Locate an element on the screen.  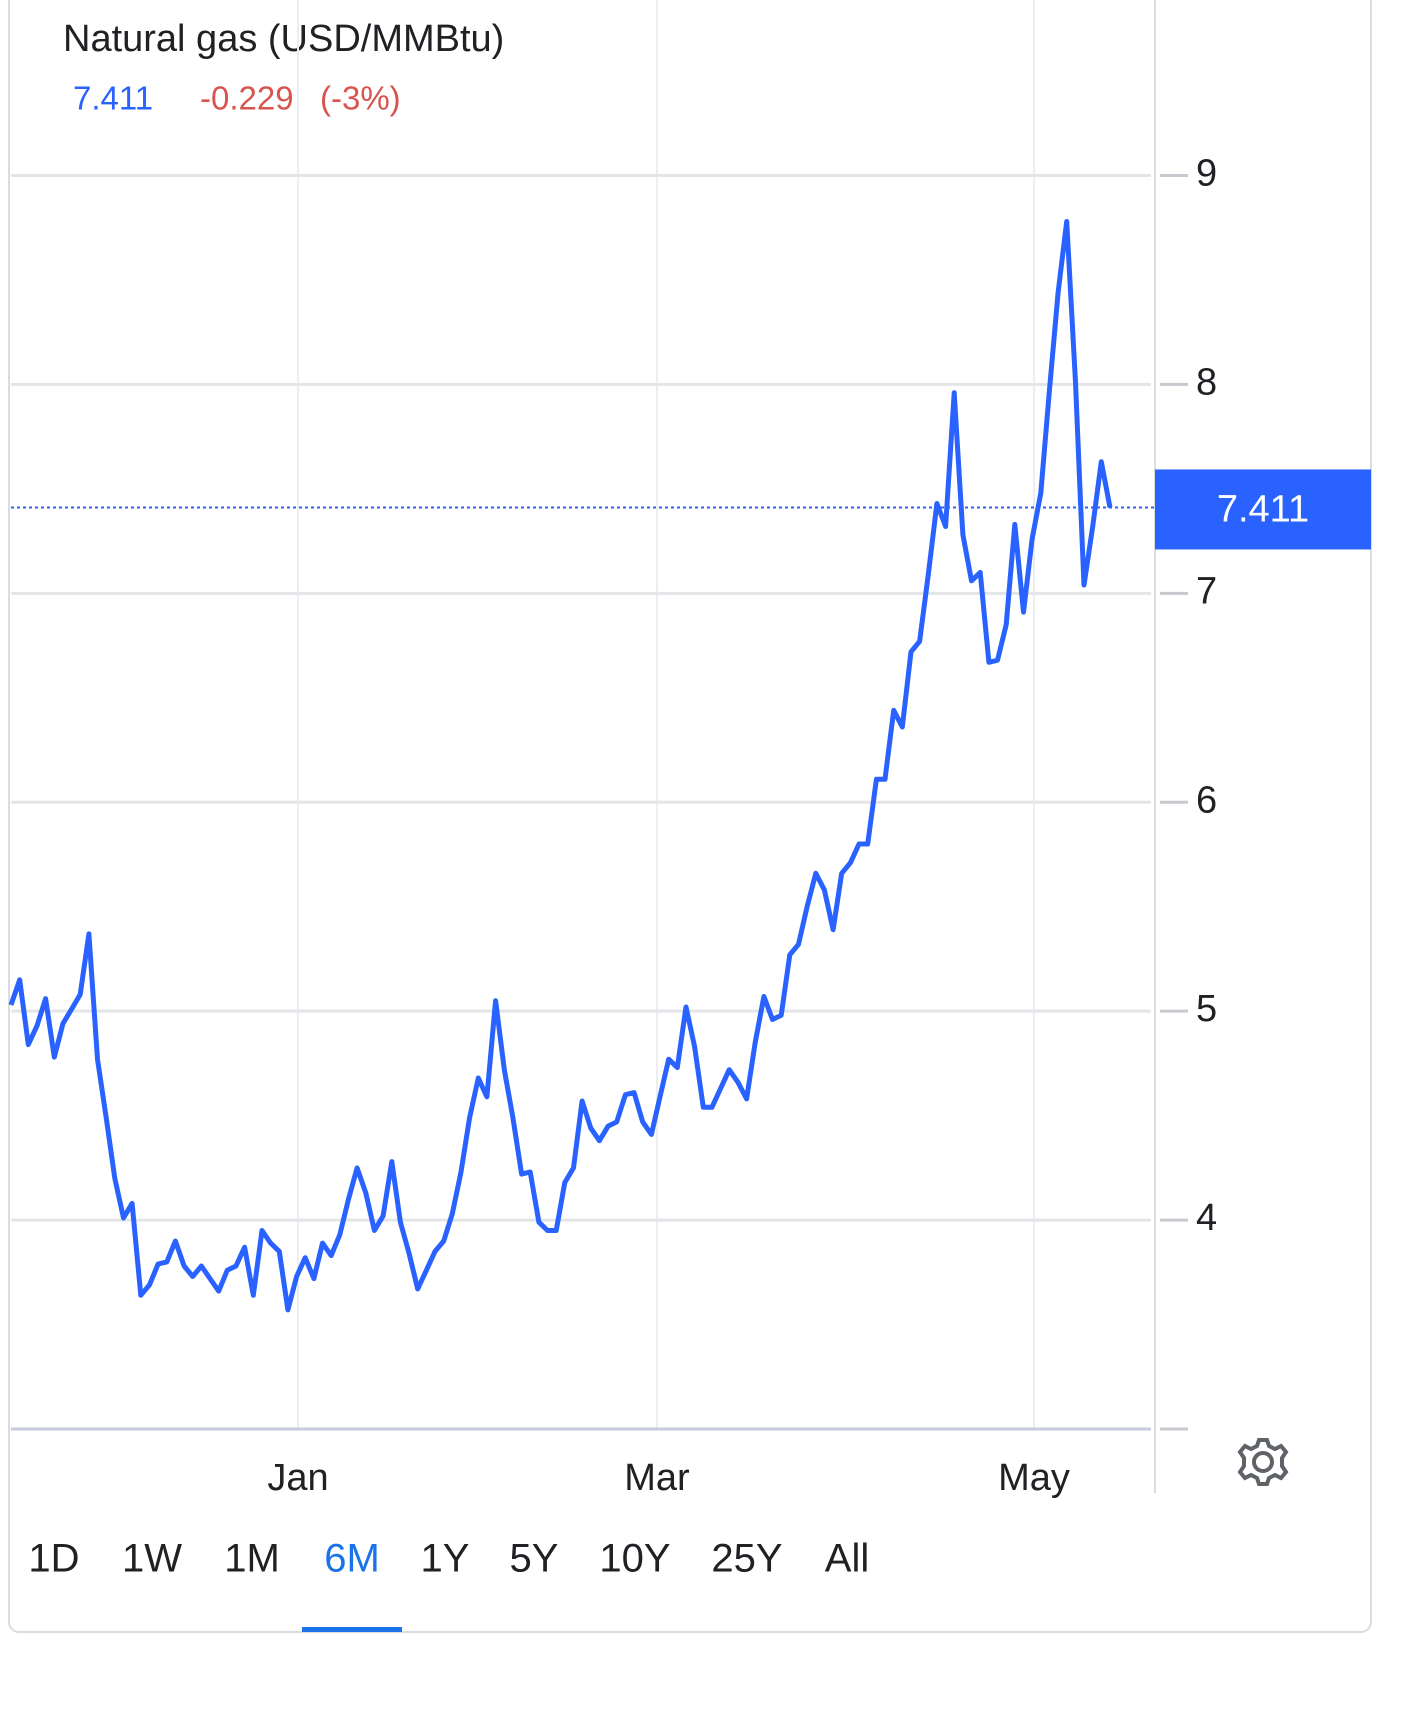
range-button: 1Y is located at coordinates (445, 1559).